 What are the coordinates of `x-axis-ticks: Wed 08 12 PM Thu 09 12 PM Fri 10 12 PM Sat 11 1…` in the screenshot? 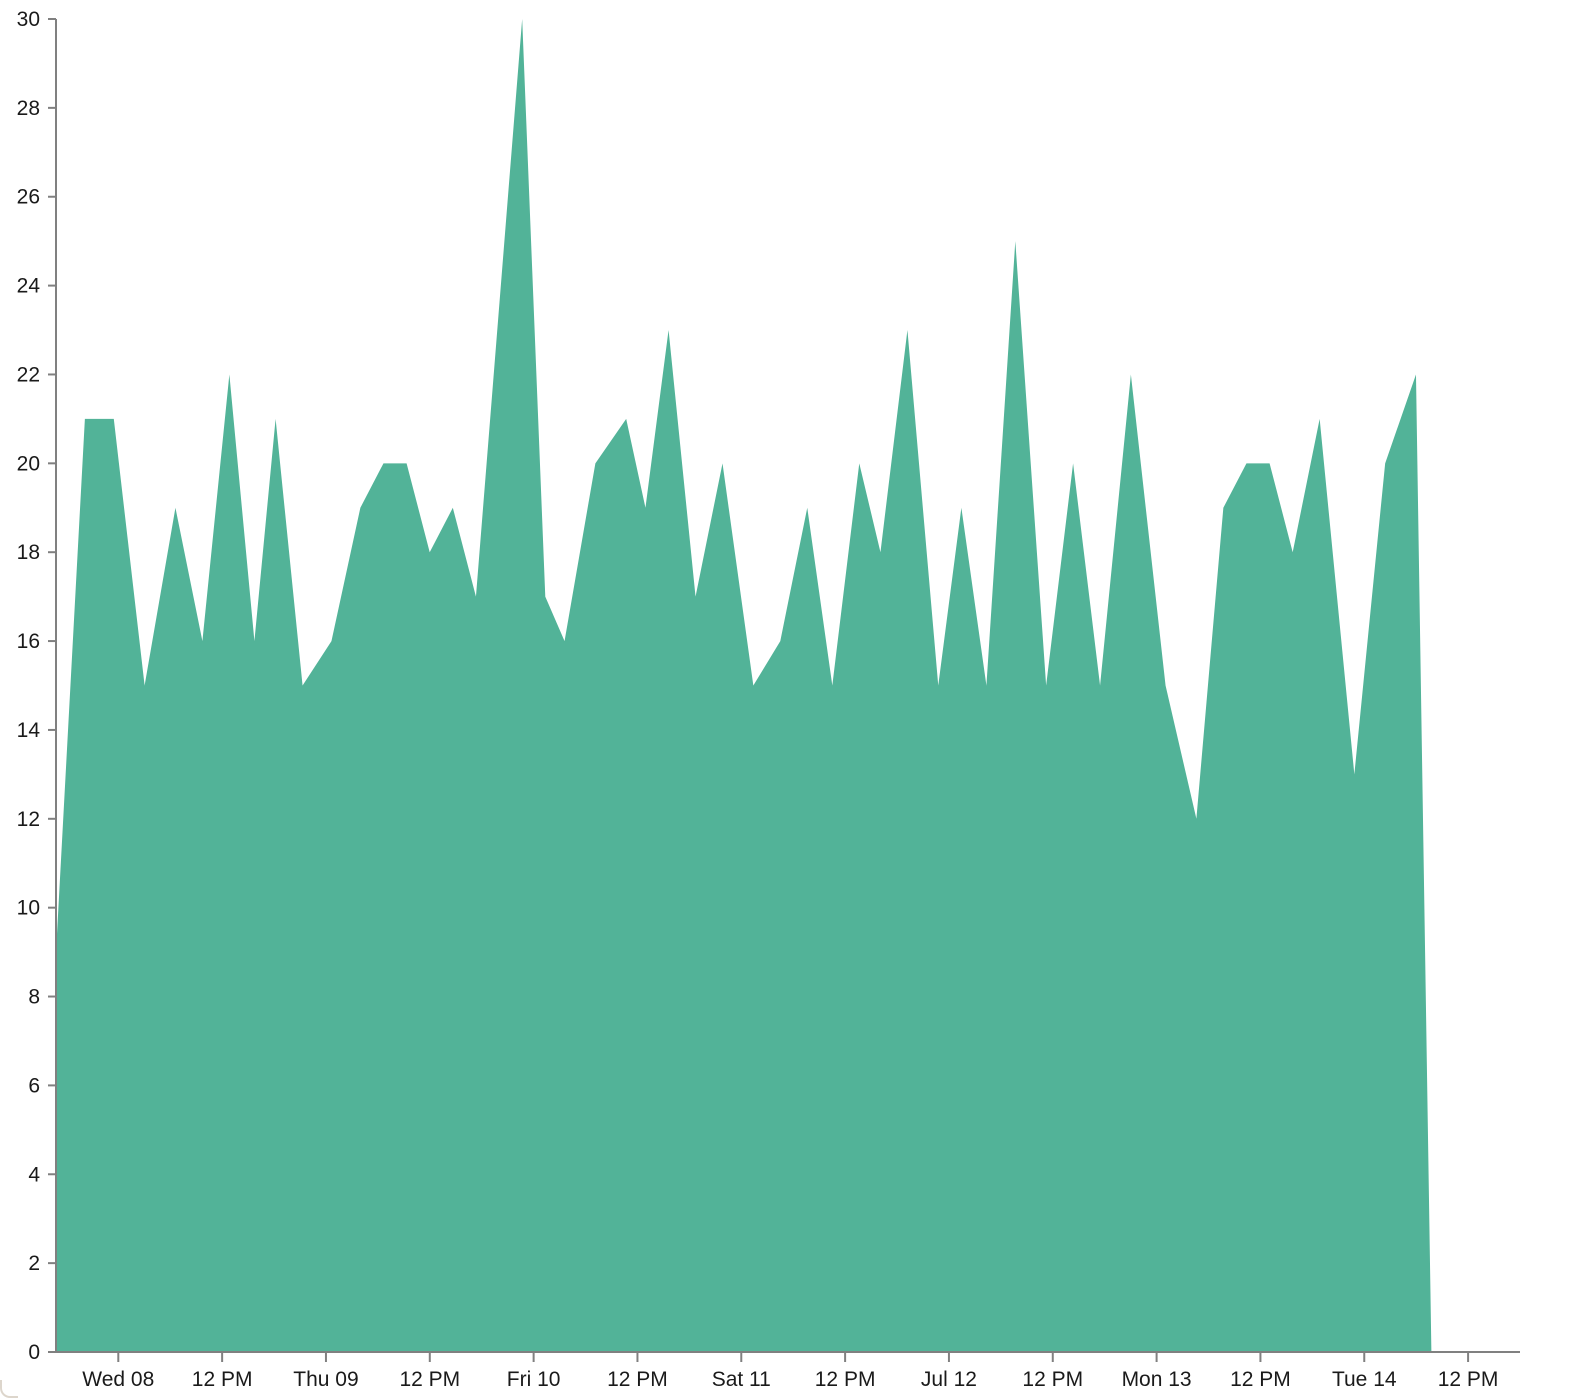 It's located at (790, 1371).